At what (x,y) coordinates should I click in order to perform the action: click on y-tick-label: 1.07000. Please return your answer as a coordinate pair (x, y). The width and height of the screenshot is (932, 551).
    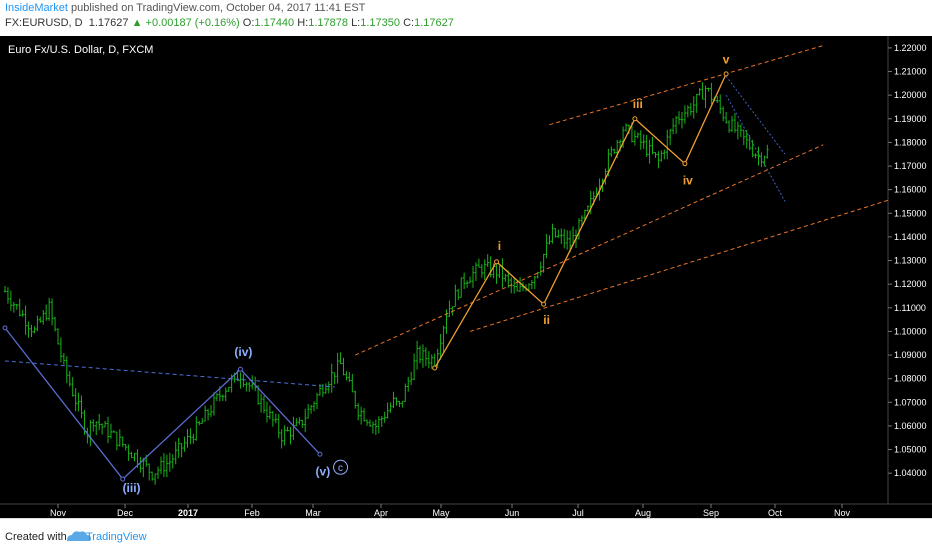
    Looking at the image, I should click on (910, 402).